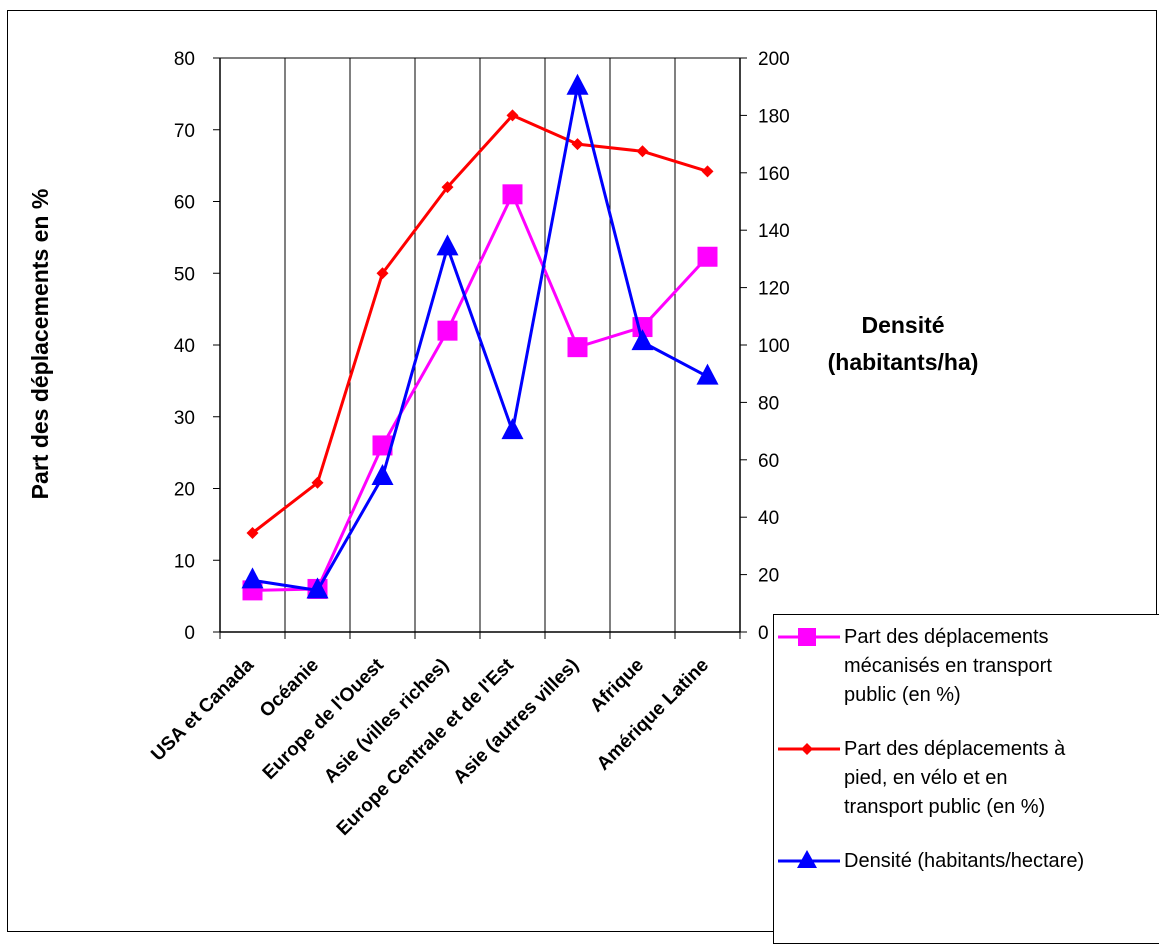  I want to click on category-label: Asie (autres villes), so click(516, 722).